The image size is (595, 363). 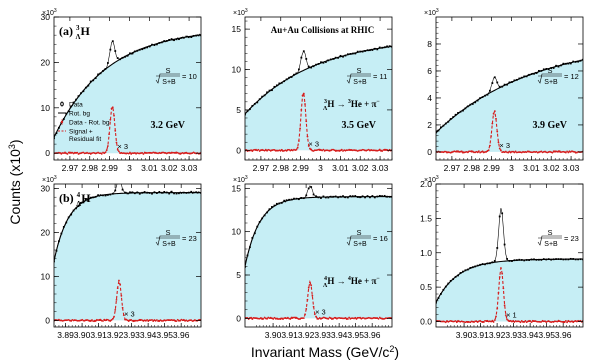 What do you see at coordinates (531, 168) in the screenshot?
I see `x-tick-label: 3.01` at bounding box center [531, 168].